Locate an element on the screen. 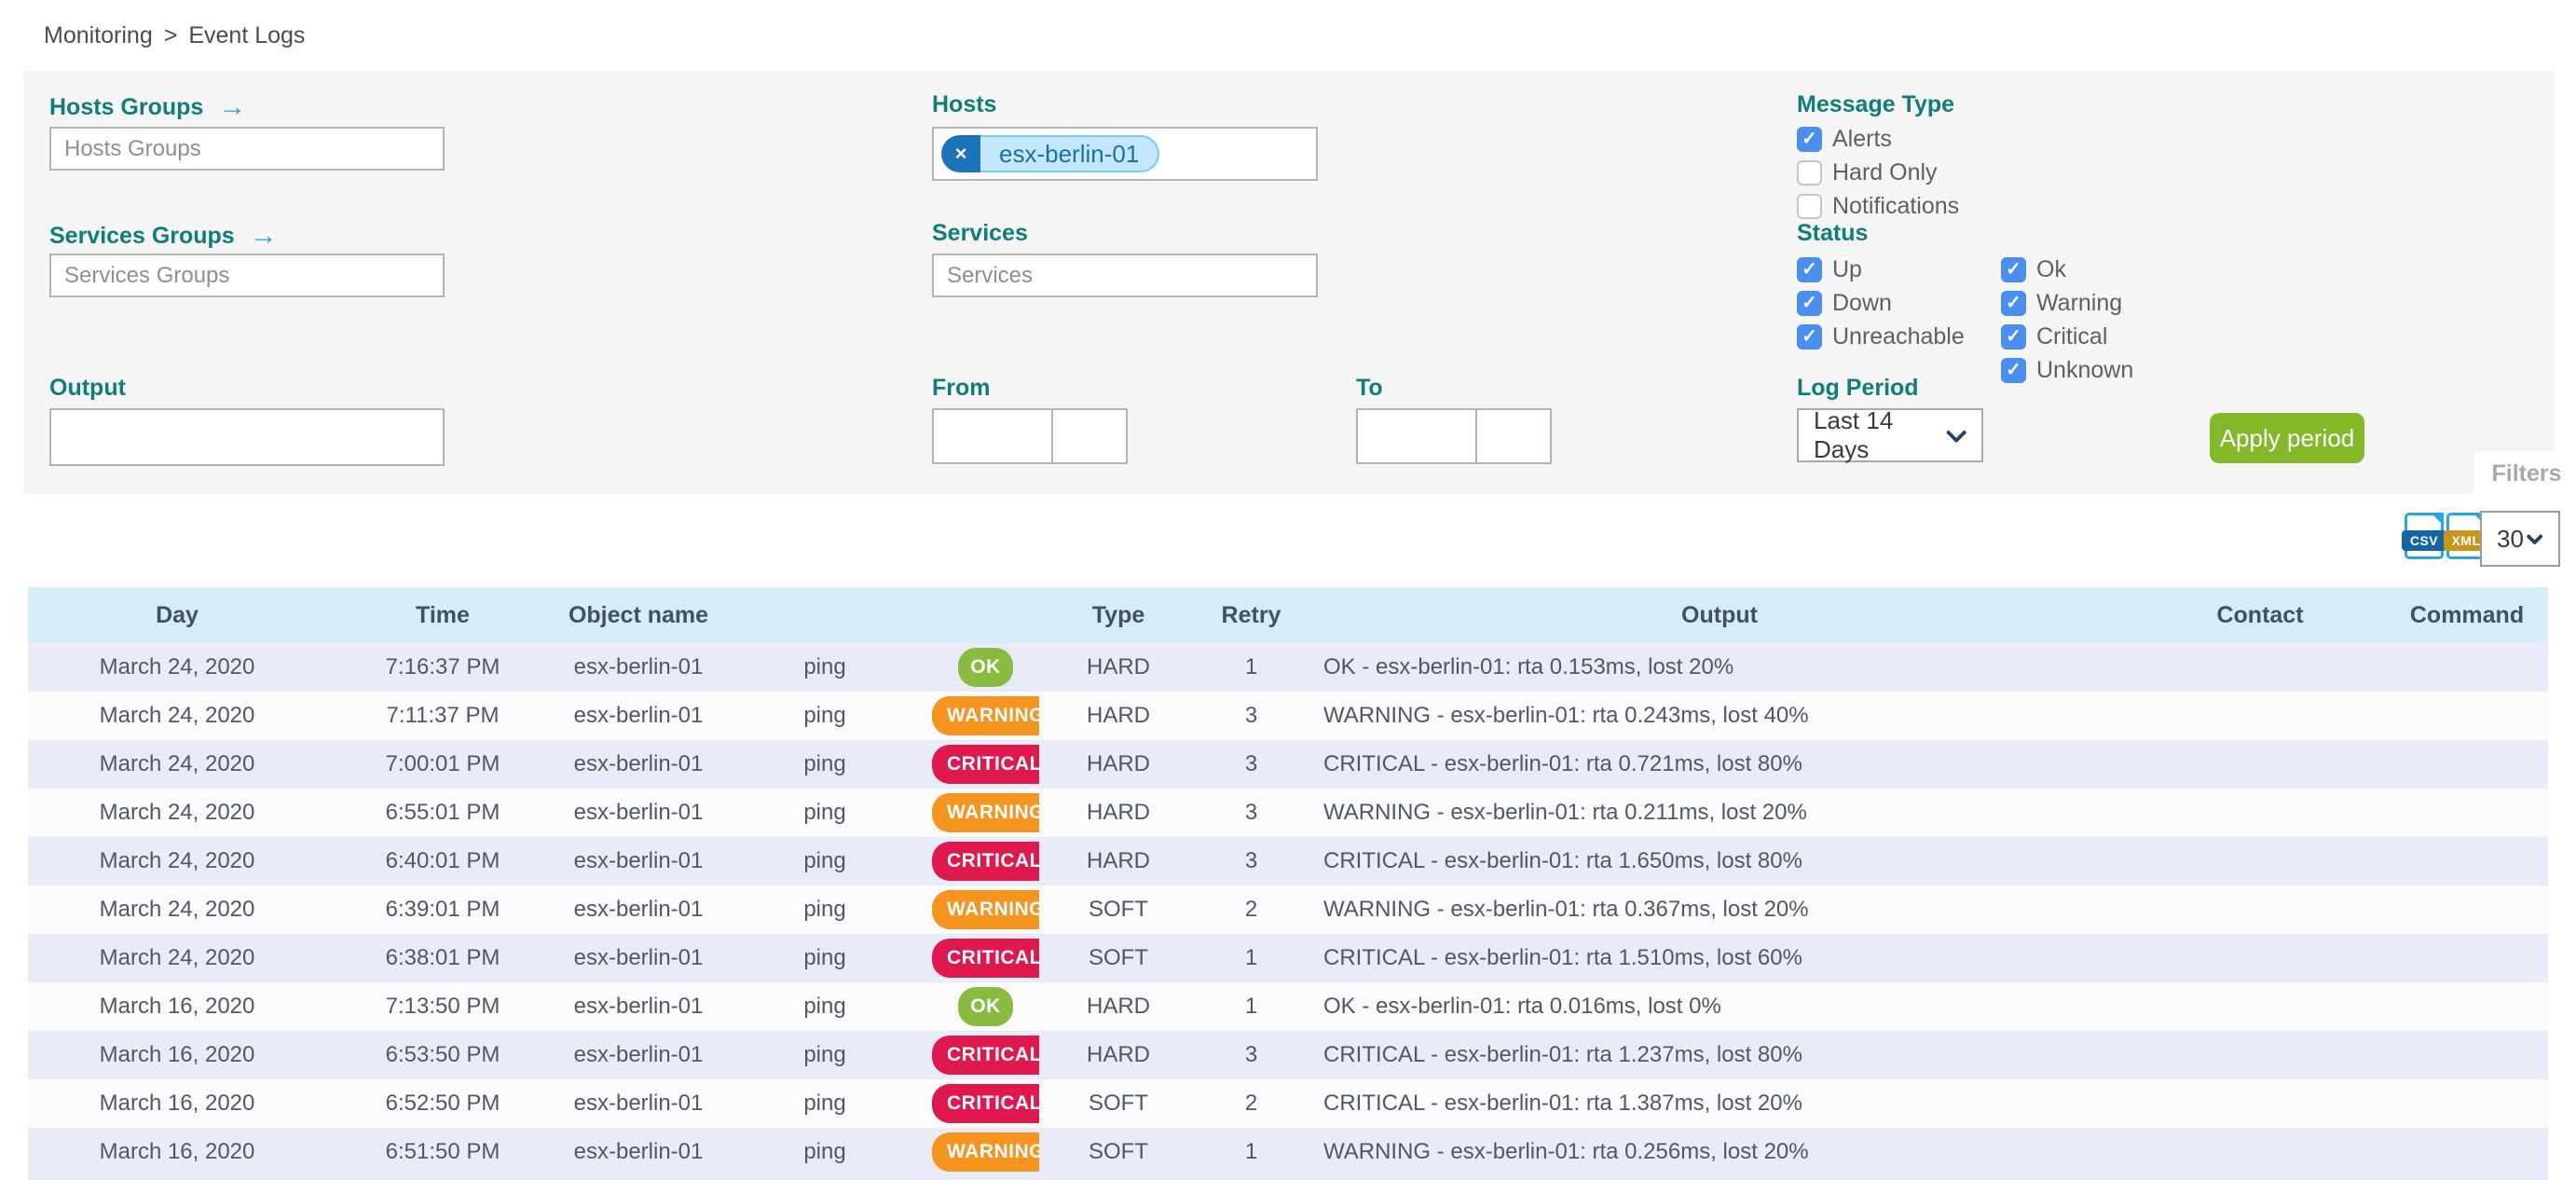 Image resolution: width=2576 pixels, height=1180 pixels. status-group-host: ✓ Up ✓ Down ✓ Unreachable is located at coordinates (1881, 303).